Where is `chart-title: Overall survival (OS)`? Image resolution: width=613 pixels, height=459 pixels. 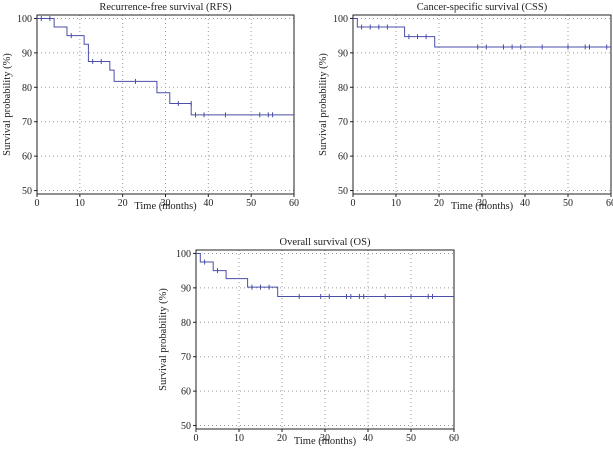
chart-title: Overall survival (OS) is located at coordinates (325, 242).